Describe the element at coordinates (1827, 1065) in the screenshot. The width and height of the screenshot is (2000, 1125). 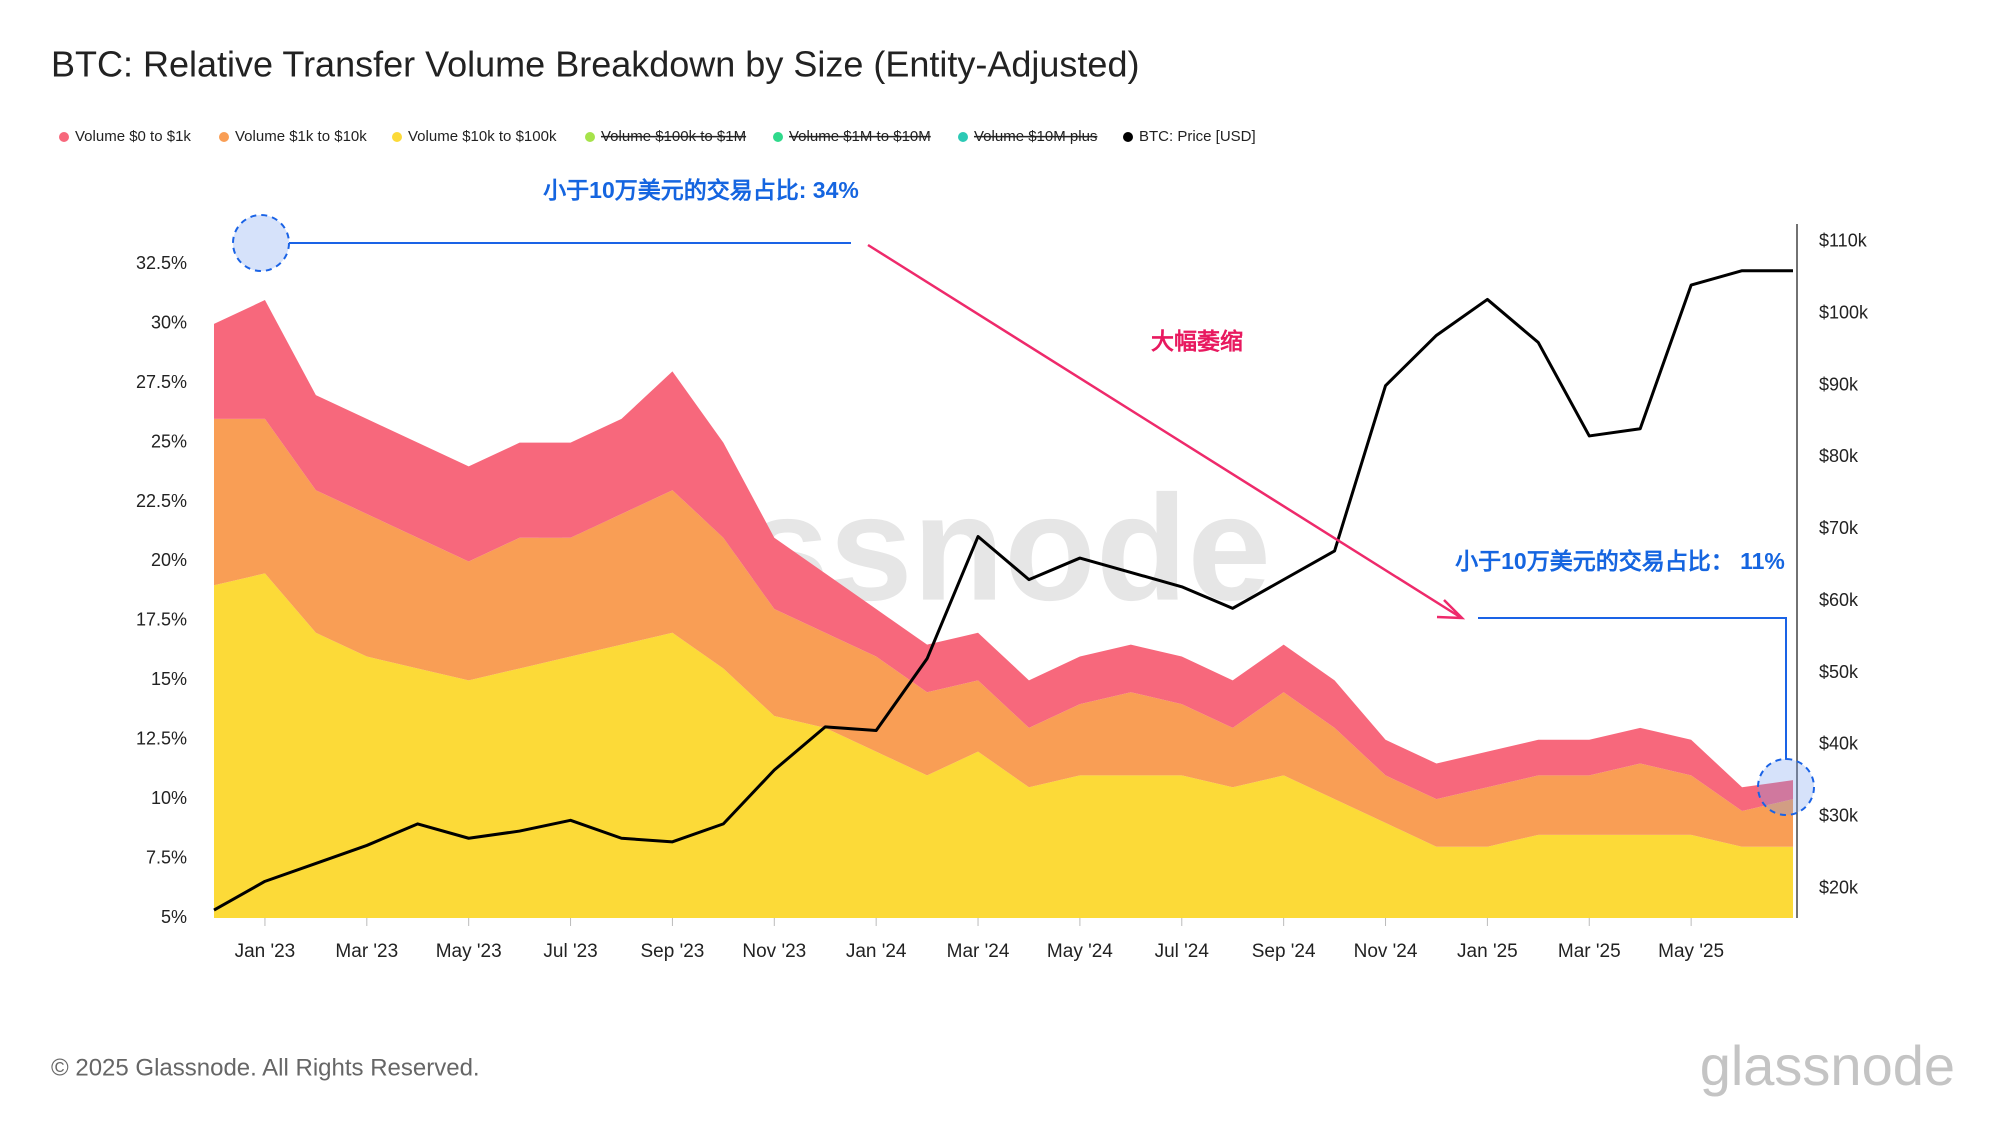
I see `logo: glassnode` at that location.